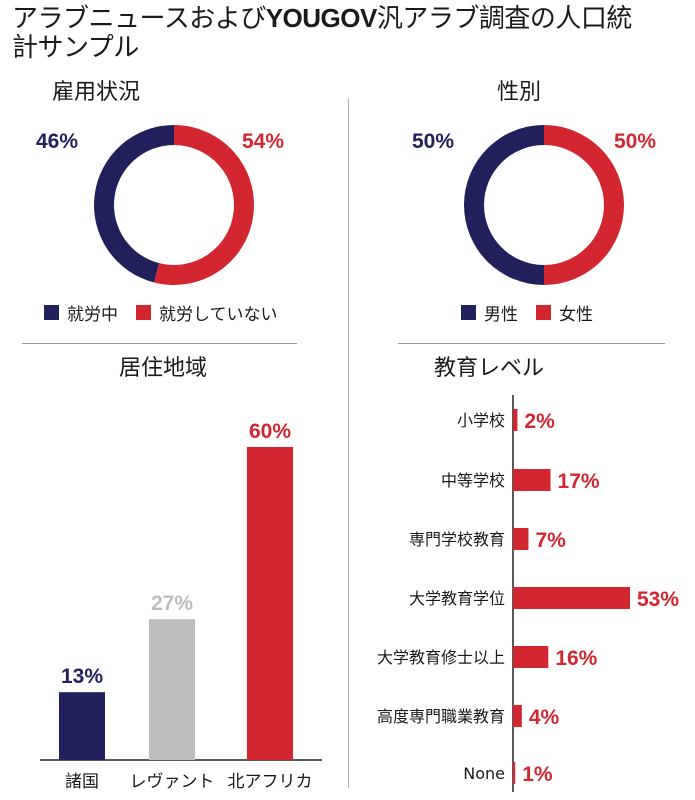 The height and width of the screenshot is (800, 695). What do you see at coordinates (263, 141) in the screenshot?
I see `employment-pct-unemployed: 54%` at bounding box center [263, 141].